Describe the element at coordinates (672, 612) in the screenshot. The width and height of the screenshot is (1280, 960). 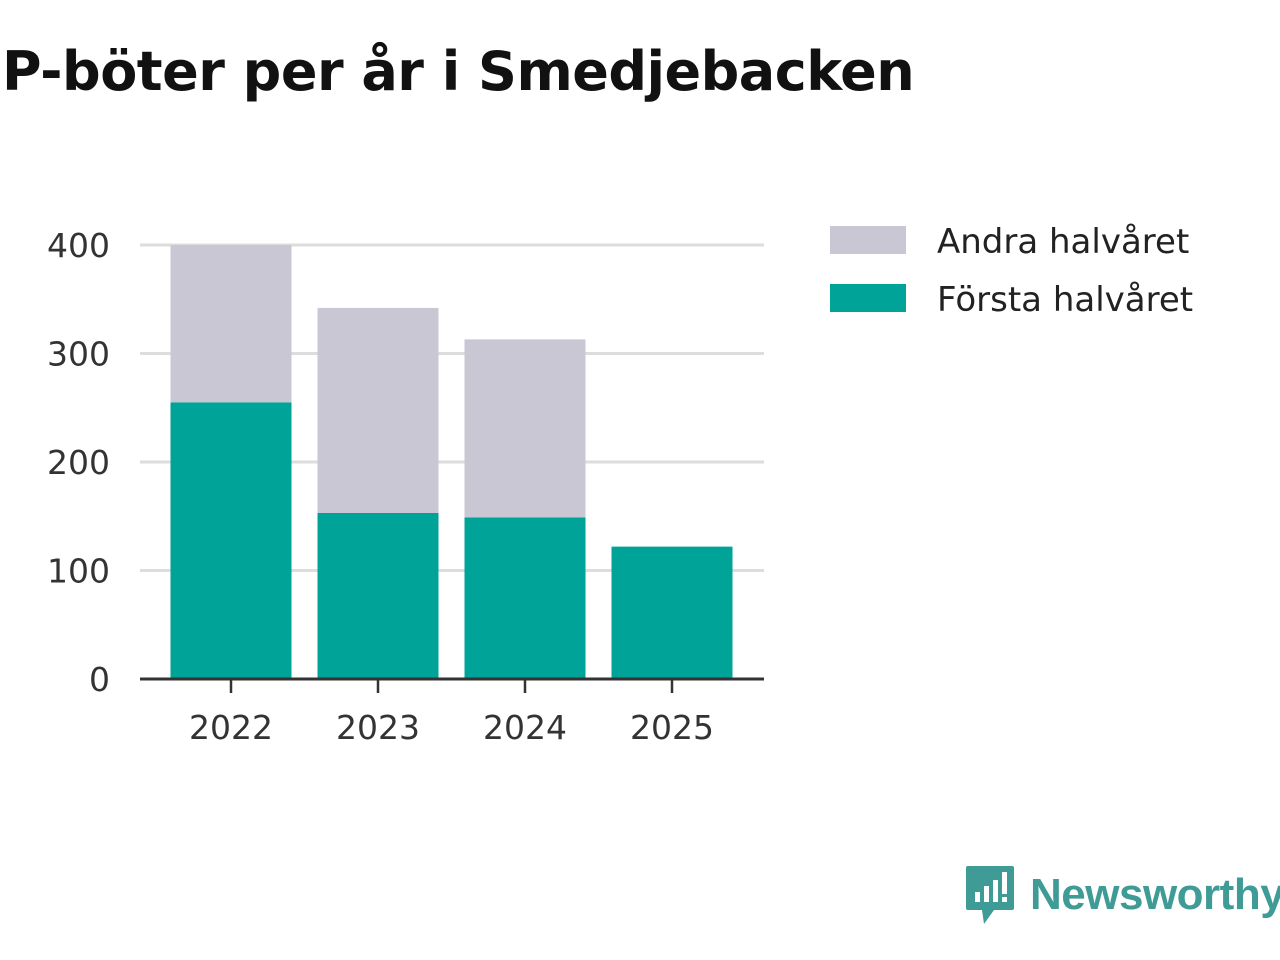
I see `bar-2025-f-rsta-halv-ret` at that location.